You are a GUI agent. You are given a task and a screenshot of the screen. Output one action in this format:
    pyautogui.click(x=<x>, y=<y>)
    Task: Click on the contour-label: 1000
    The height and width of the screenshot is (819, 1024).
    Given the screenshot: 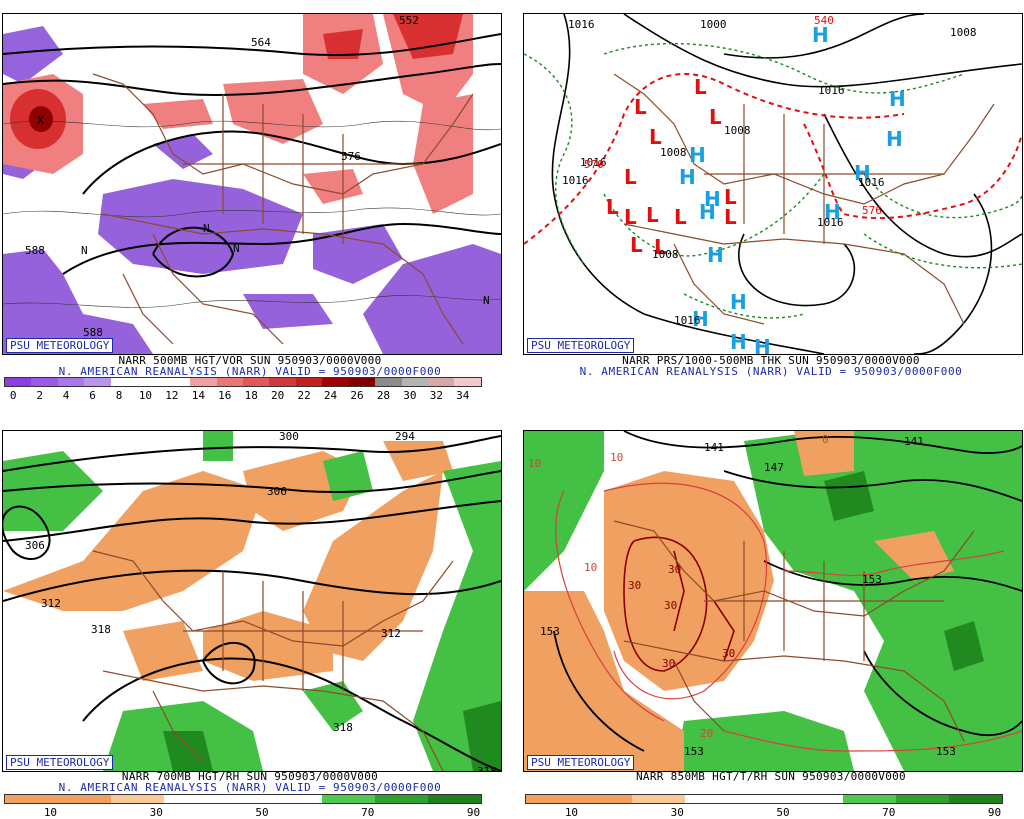 What is the action you would take?
    pyautogui.click(x=713, y=24)
    